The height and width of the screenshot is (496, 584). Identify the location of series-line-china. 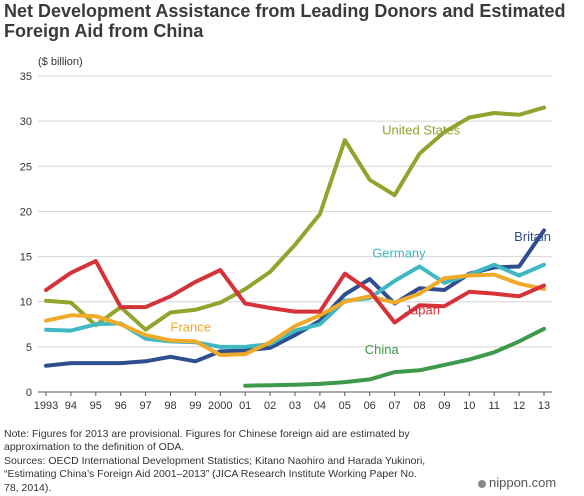
(394, 357).